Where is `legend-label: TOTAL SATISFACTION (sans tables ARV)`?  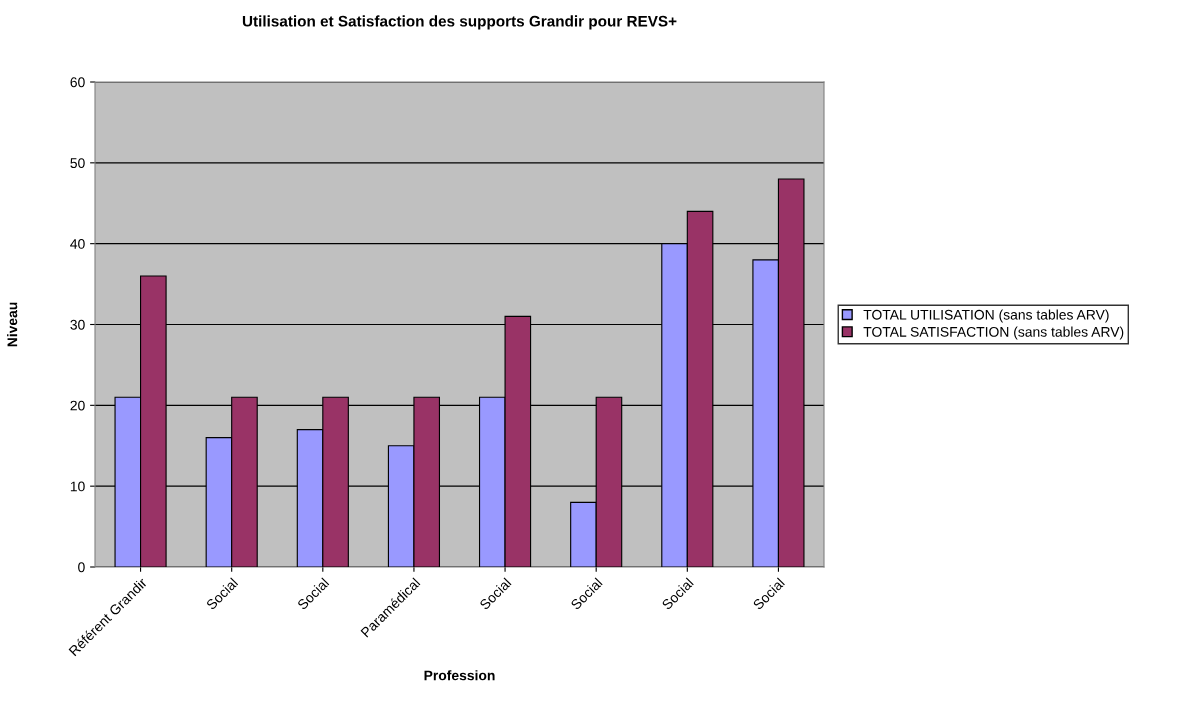
legend-label: TOTAL SATISFACTION (sans tables ARV) is located at coordinates (993, 333).